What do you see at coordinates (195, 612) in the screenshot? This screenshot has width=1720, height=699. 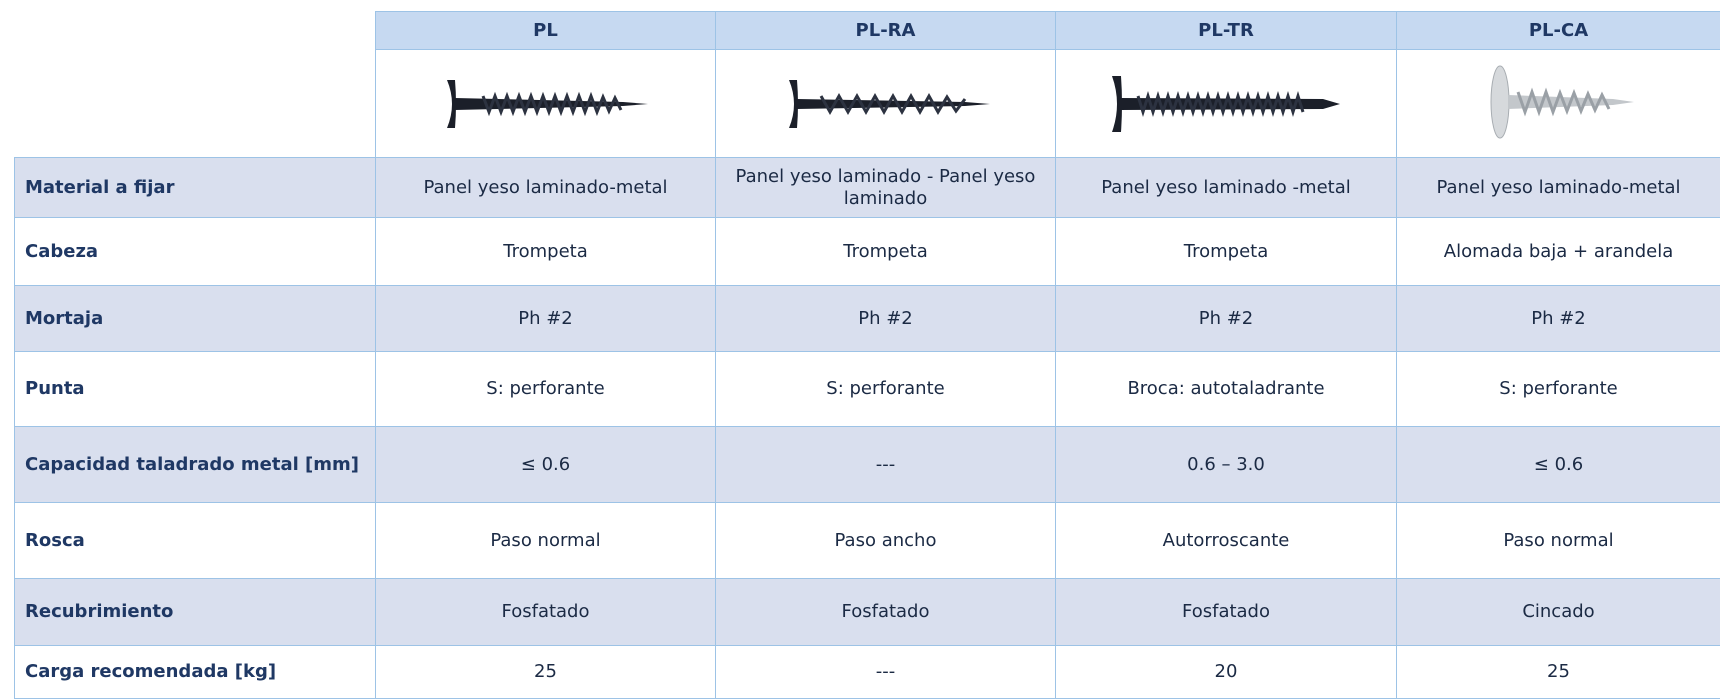 I see `row-label: Recubrimiento` at bounding box center [195, 612].